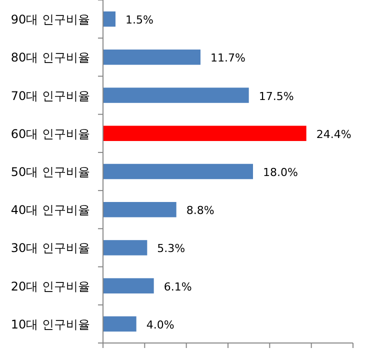  Describe the element at coordinates (50, 19) in the screenshot. I see `y-tick-label: 90대 인구비율` at that location.